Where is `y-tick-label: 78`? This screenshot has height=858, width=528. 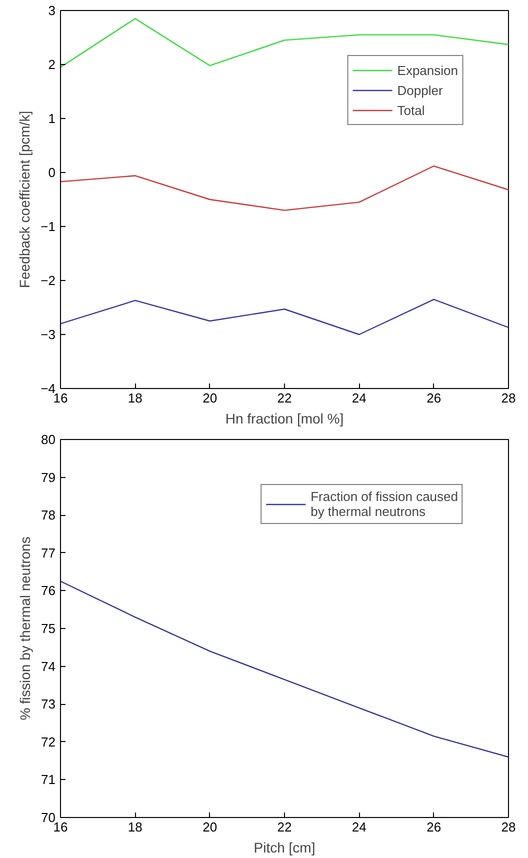
y-tick-label: 78 is located at coordinates (48, 515).